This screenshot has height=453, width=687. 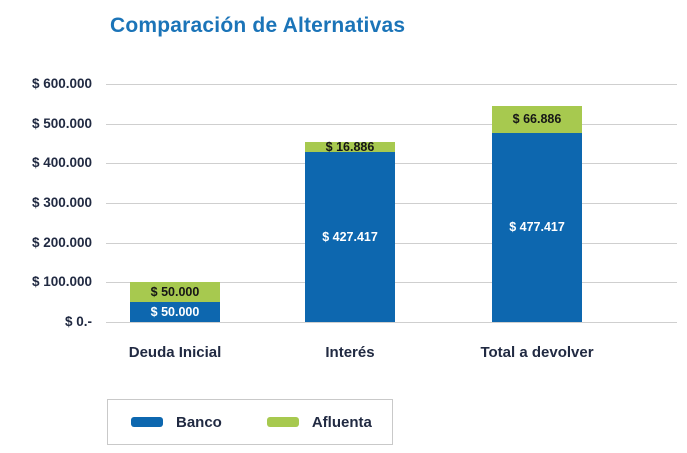 I want to click on bar-value-label-banco: $ 50.000, so click(x=175, y=312).